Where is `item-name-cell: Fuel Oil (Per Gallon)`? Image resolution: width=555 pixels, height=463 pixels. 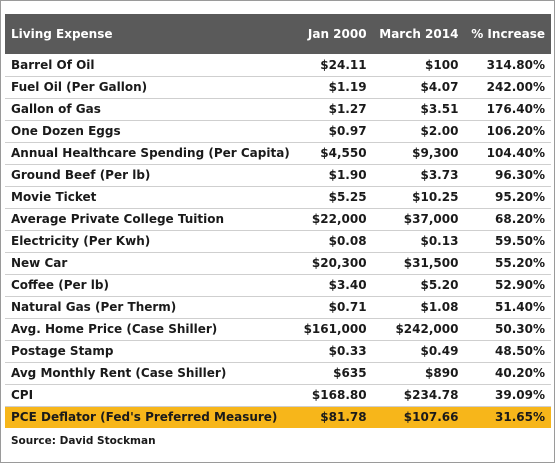 item-name-cell: Fuel Oil (Per Gallon) is located at coordinates (151, 87).